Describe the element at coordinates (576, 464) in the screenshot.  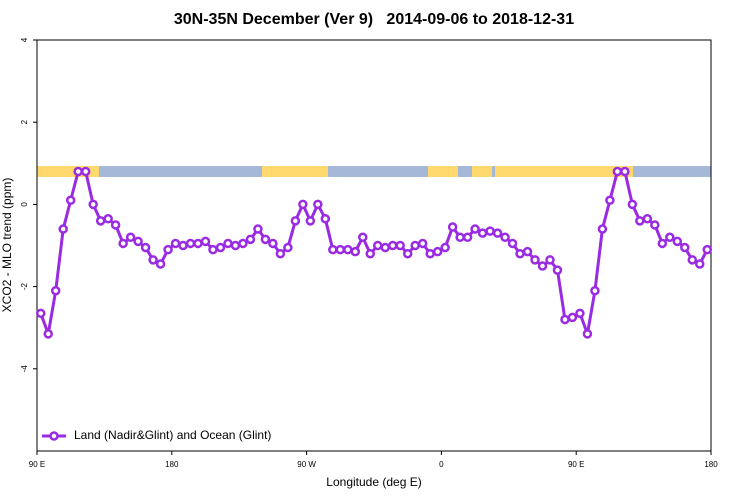
I see `x-tick-label: 90 E` at that location.